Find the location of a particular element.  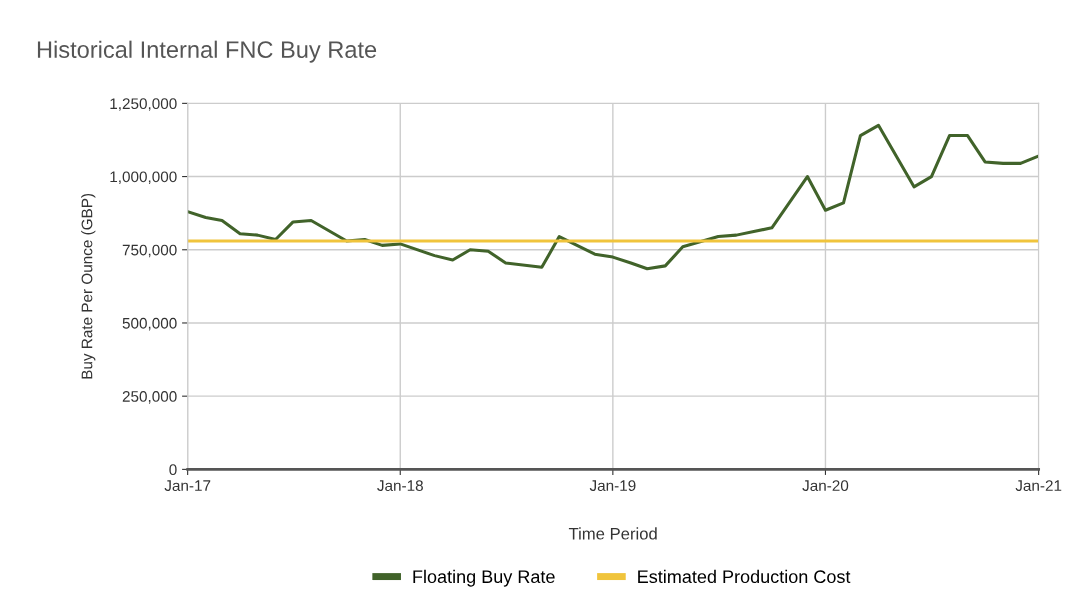

y-tick-label: 1,250,000 is located at coordinates (143, 104).